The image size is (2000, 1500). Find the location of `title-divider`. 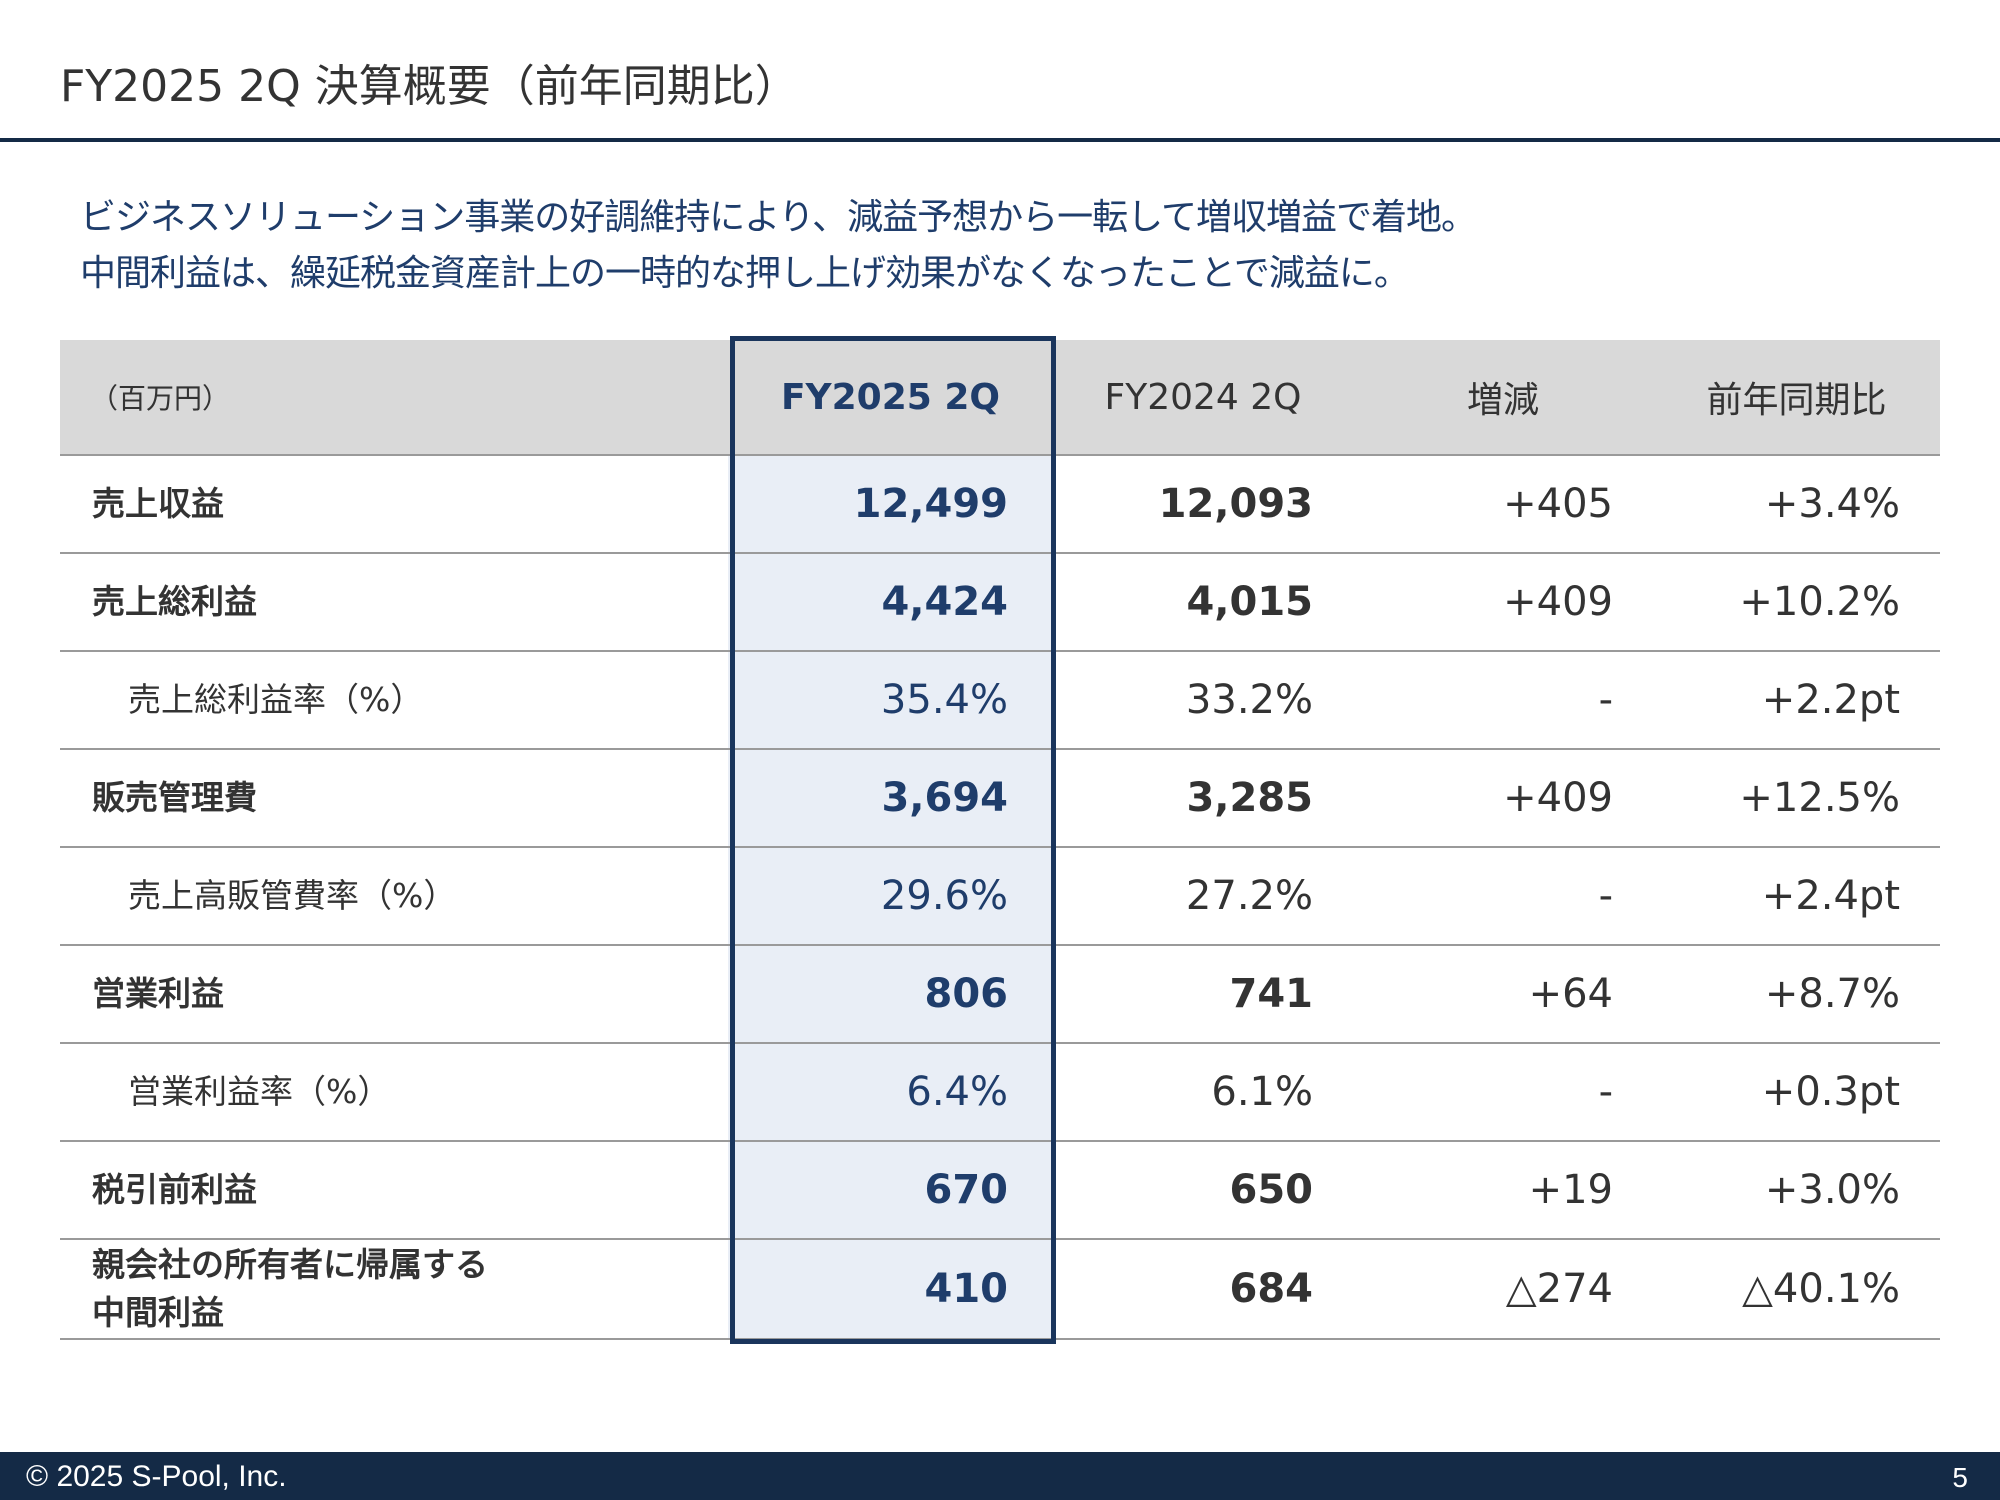

title-divider is located at coordinates (1000, 140).